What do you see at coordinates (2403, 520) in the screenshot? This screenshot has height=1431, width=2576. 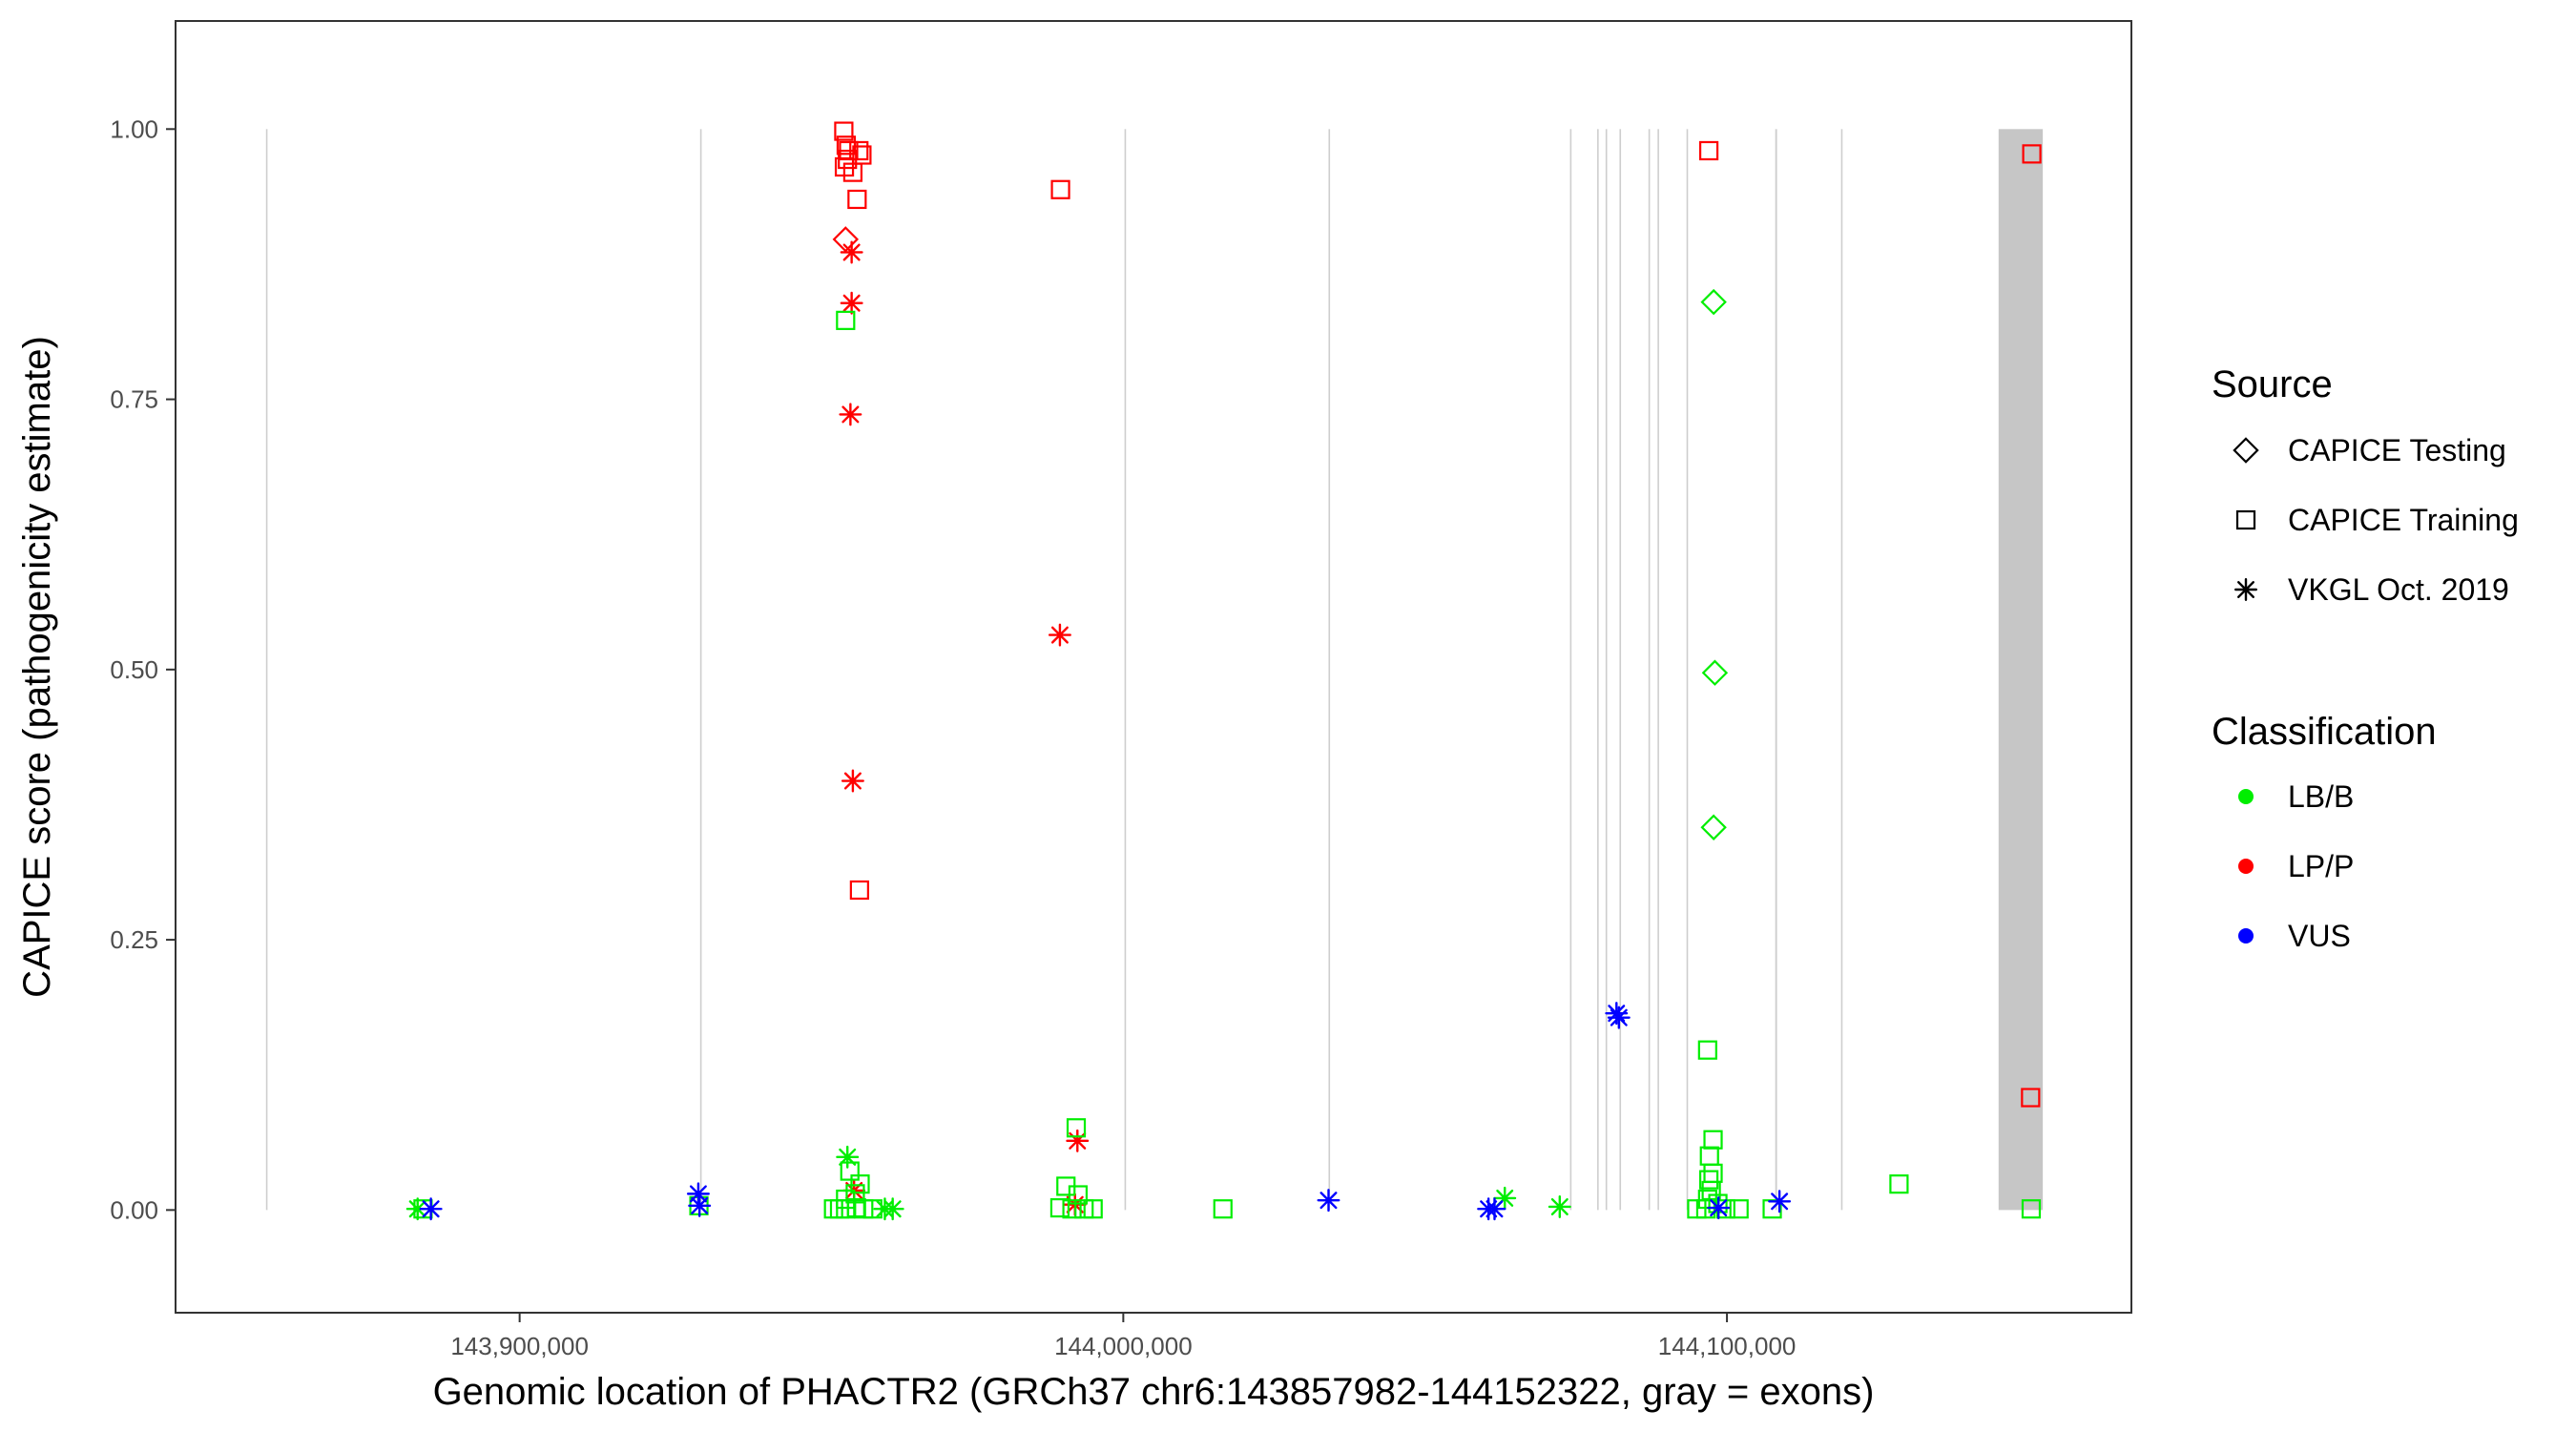 I see `legend-label: CAPICE Training` at bounding box center [2403, 520].